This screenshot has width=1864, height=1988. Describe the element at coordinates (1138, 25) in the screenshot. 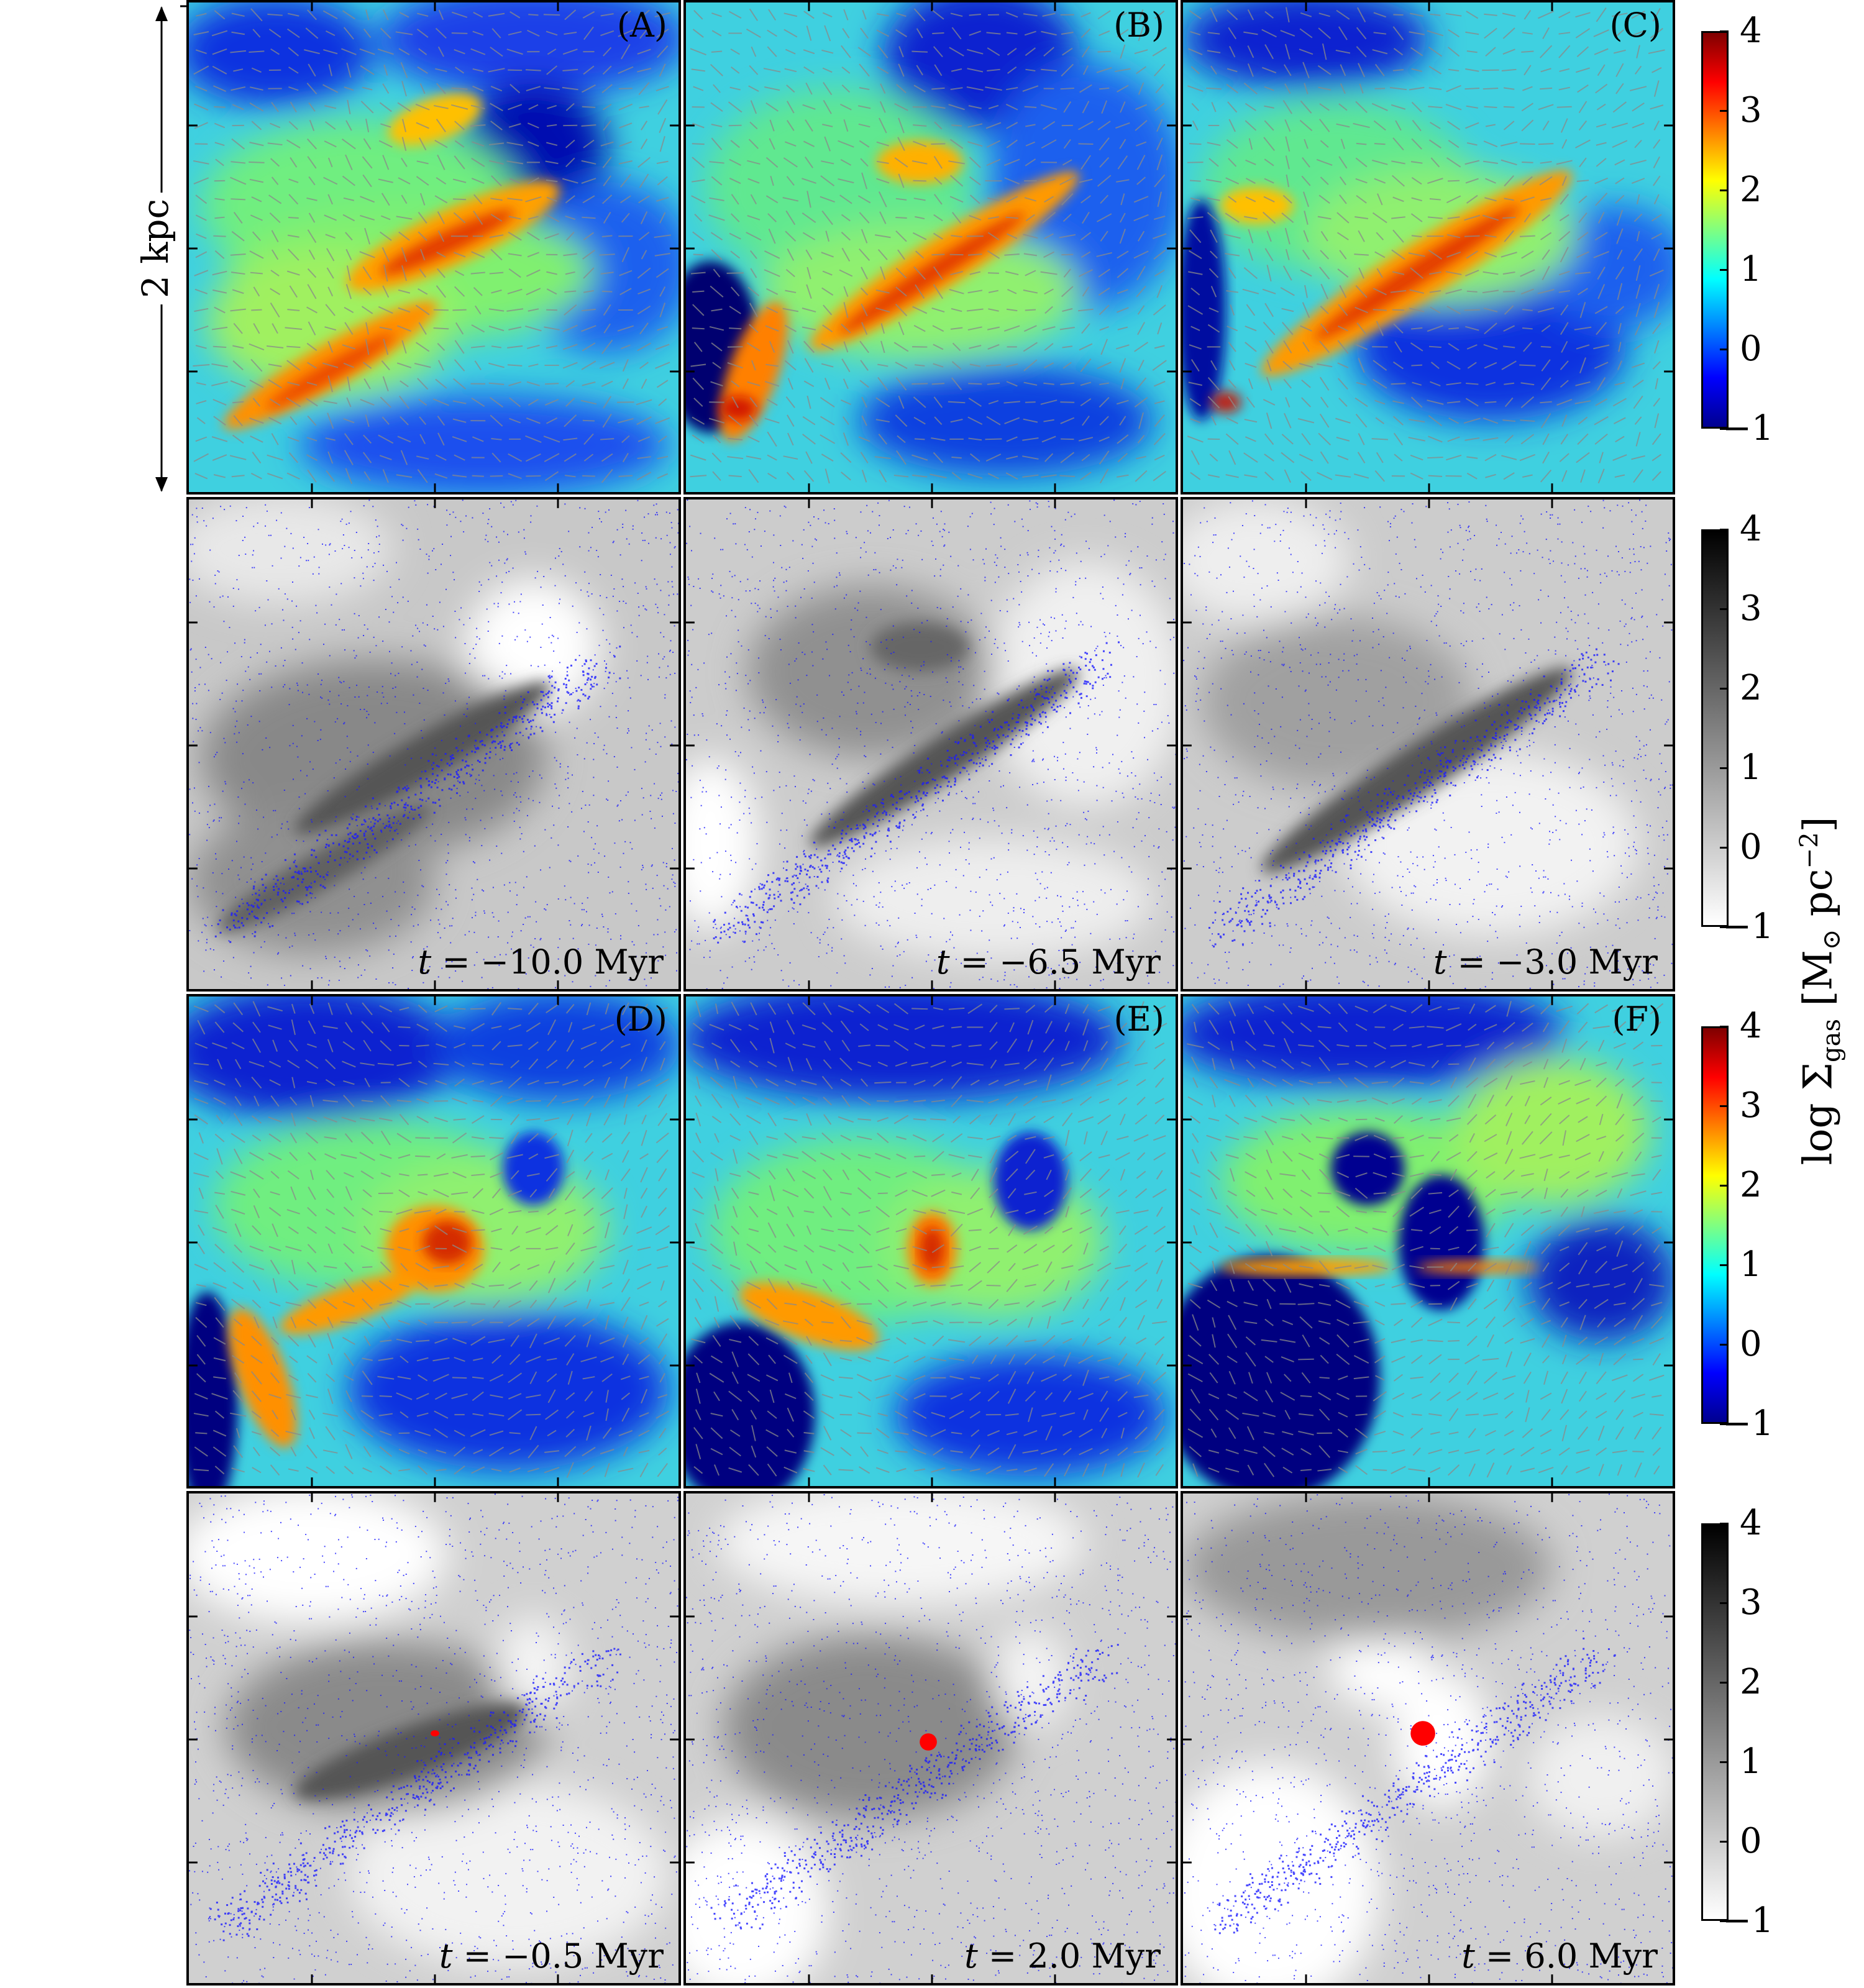

I see `panel-label-b: (B)` at that location.